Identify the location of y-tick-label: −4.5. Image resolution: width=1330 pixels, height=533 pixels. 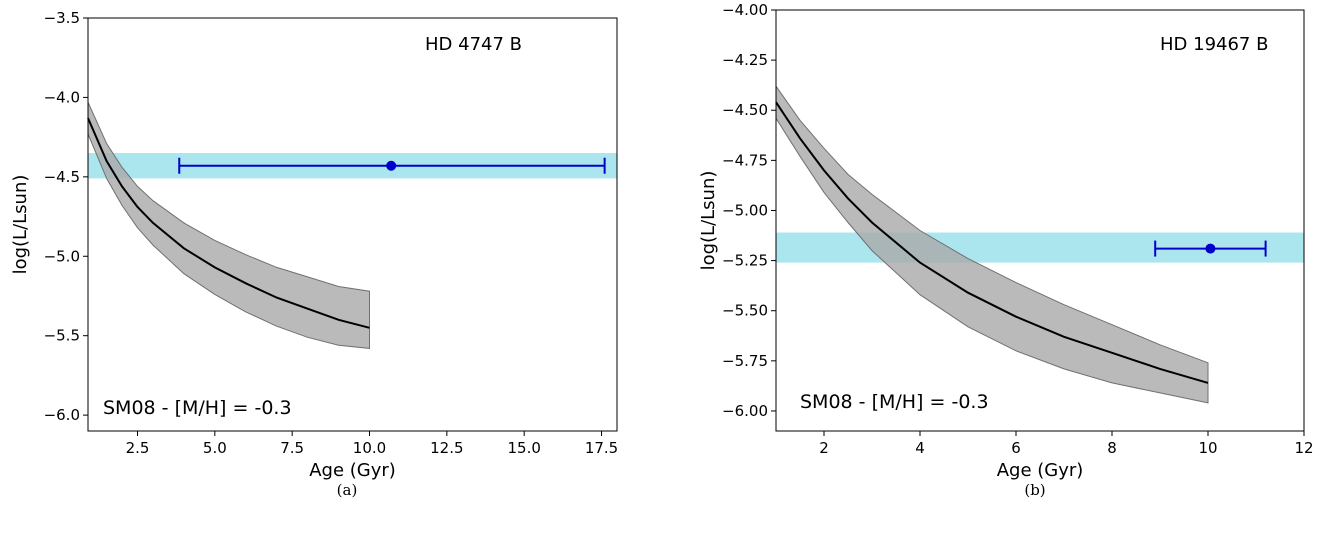
(62, 177).